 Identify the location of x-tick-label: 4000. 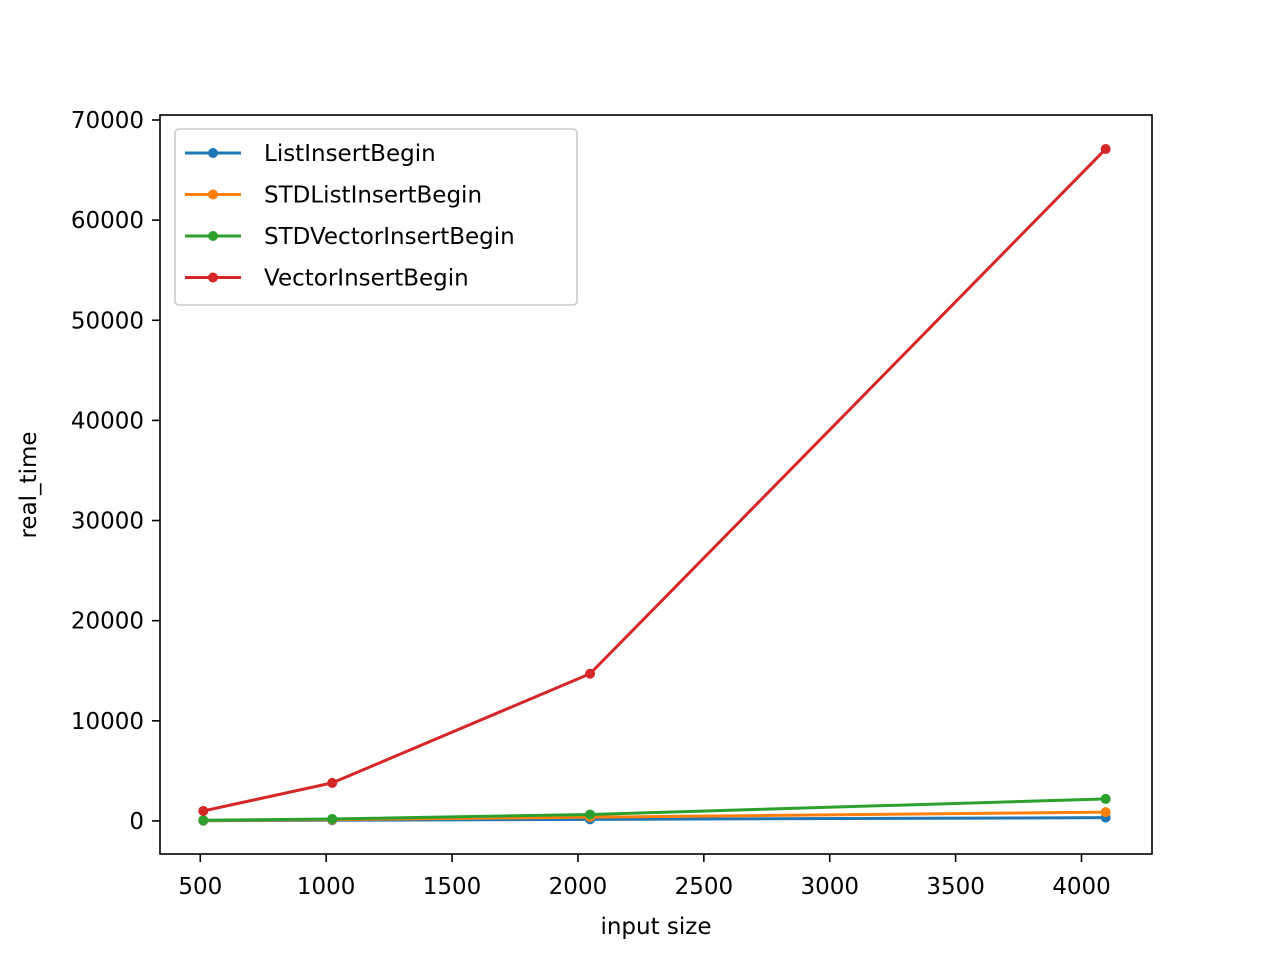
(1081, 887).